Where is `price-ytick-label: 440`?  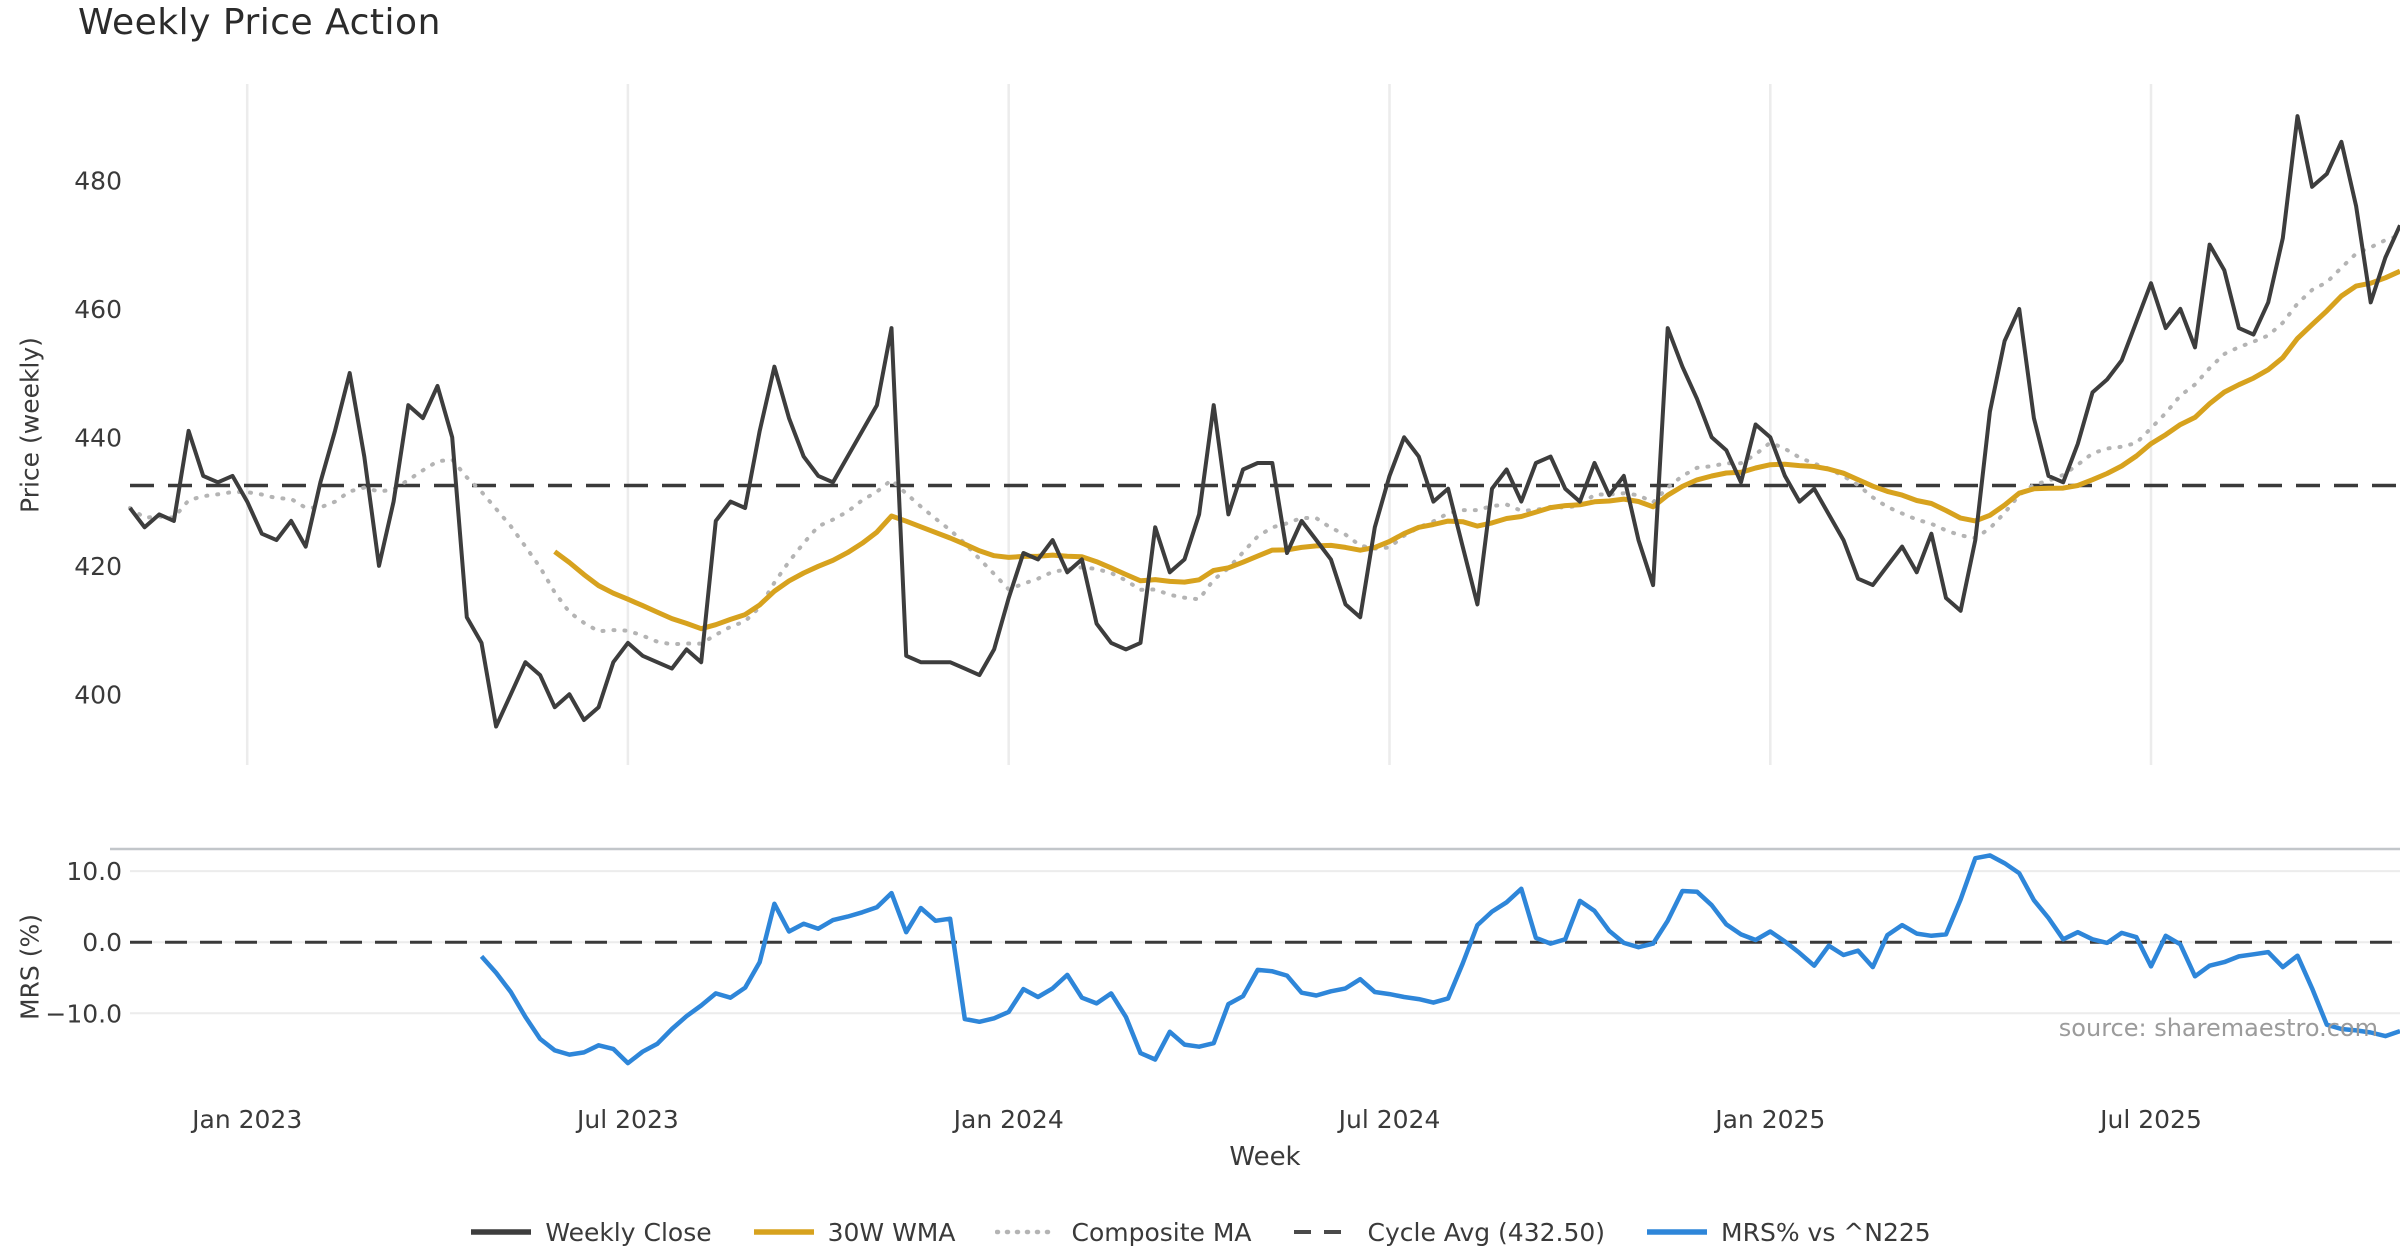
price-ytick-label: 440 is located at coordinates (98, 437).